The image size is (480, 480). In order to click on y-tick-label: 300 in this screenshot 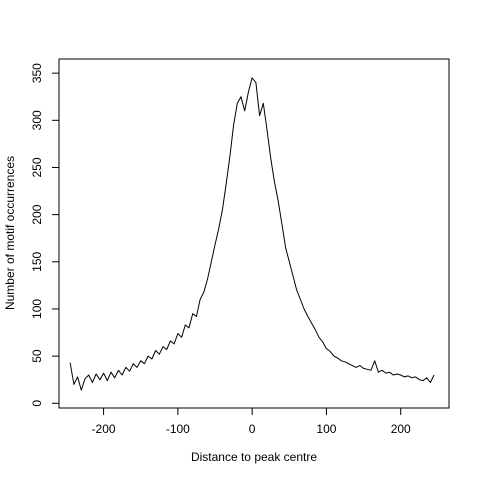, I will do `click(37, 120)`.